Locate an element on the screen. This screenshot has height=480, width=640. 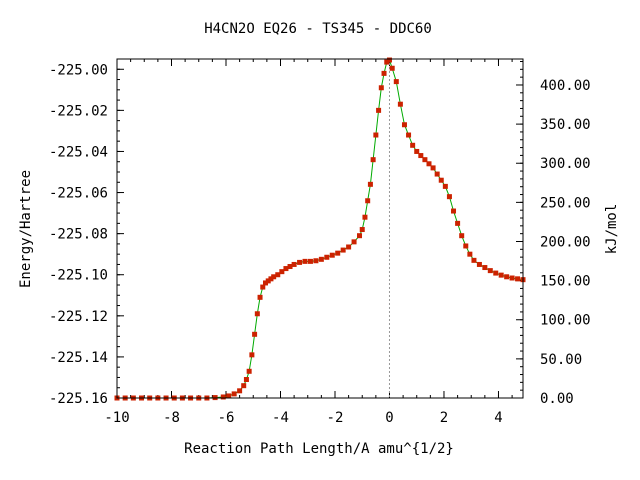
y-tick-label: -225.00 is located at coordinates (78, 70).